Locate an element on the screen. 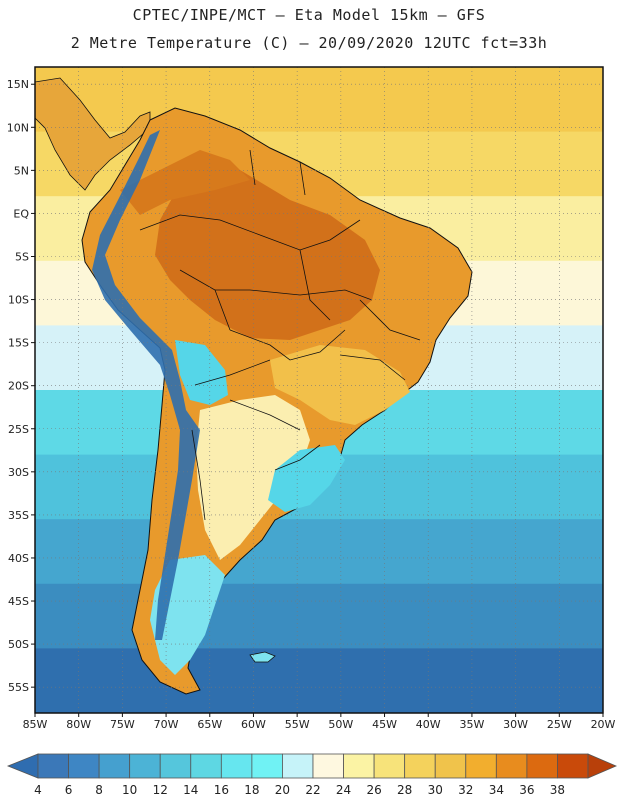 The image size is (618, 800). map-title: CPTEC/INPE/MCT – Eta Model 15km – GFS is located at coordinates (309, 15).